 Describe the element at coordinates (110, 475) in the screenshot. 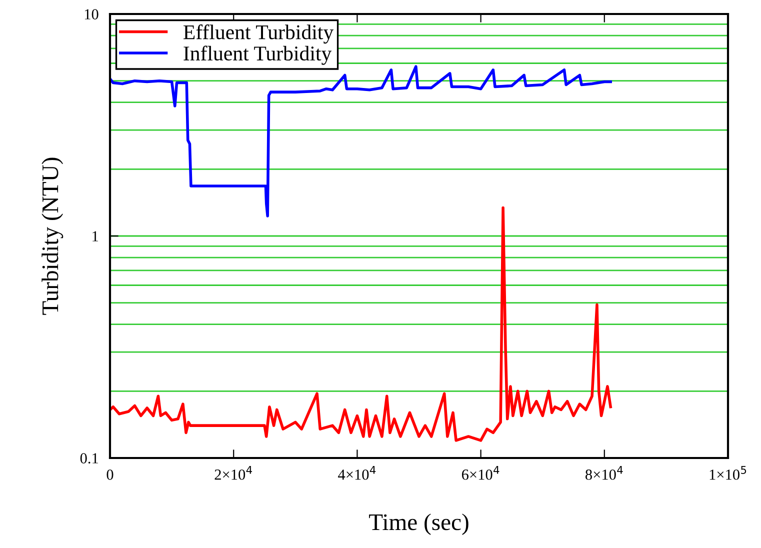

I see `x-tick-label: 0` at that location.